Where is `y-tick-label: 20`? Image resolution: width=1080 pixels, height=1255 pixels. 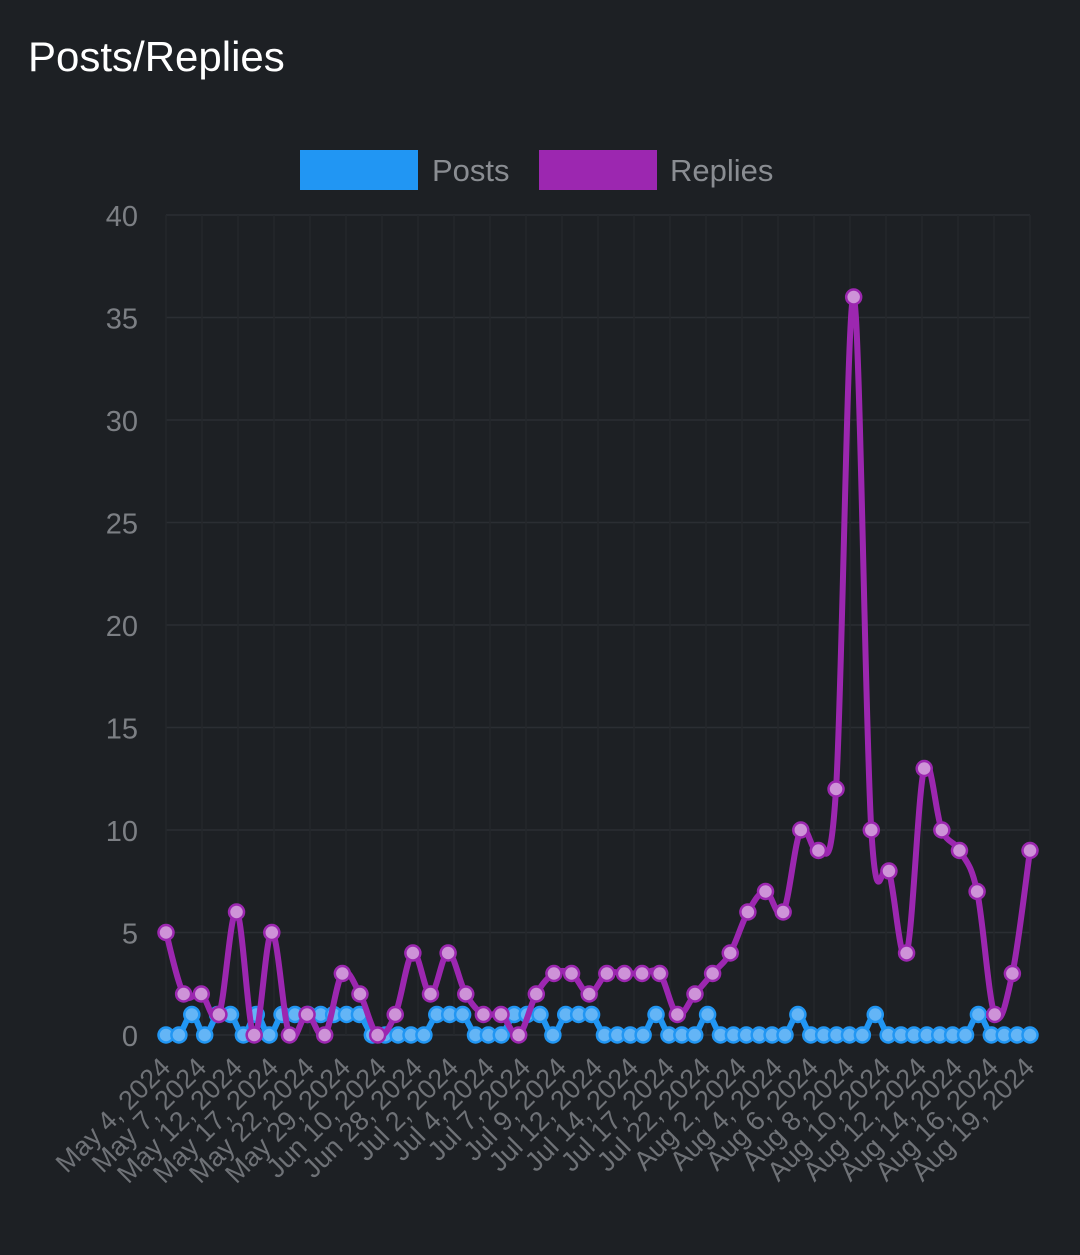
y-tick-label: 20 is located at coordinates (122, 627).